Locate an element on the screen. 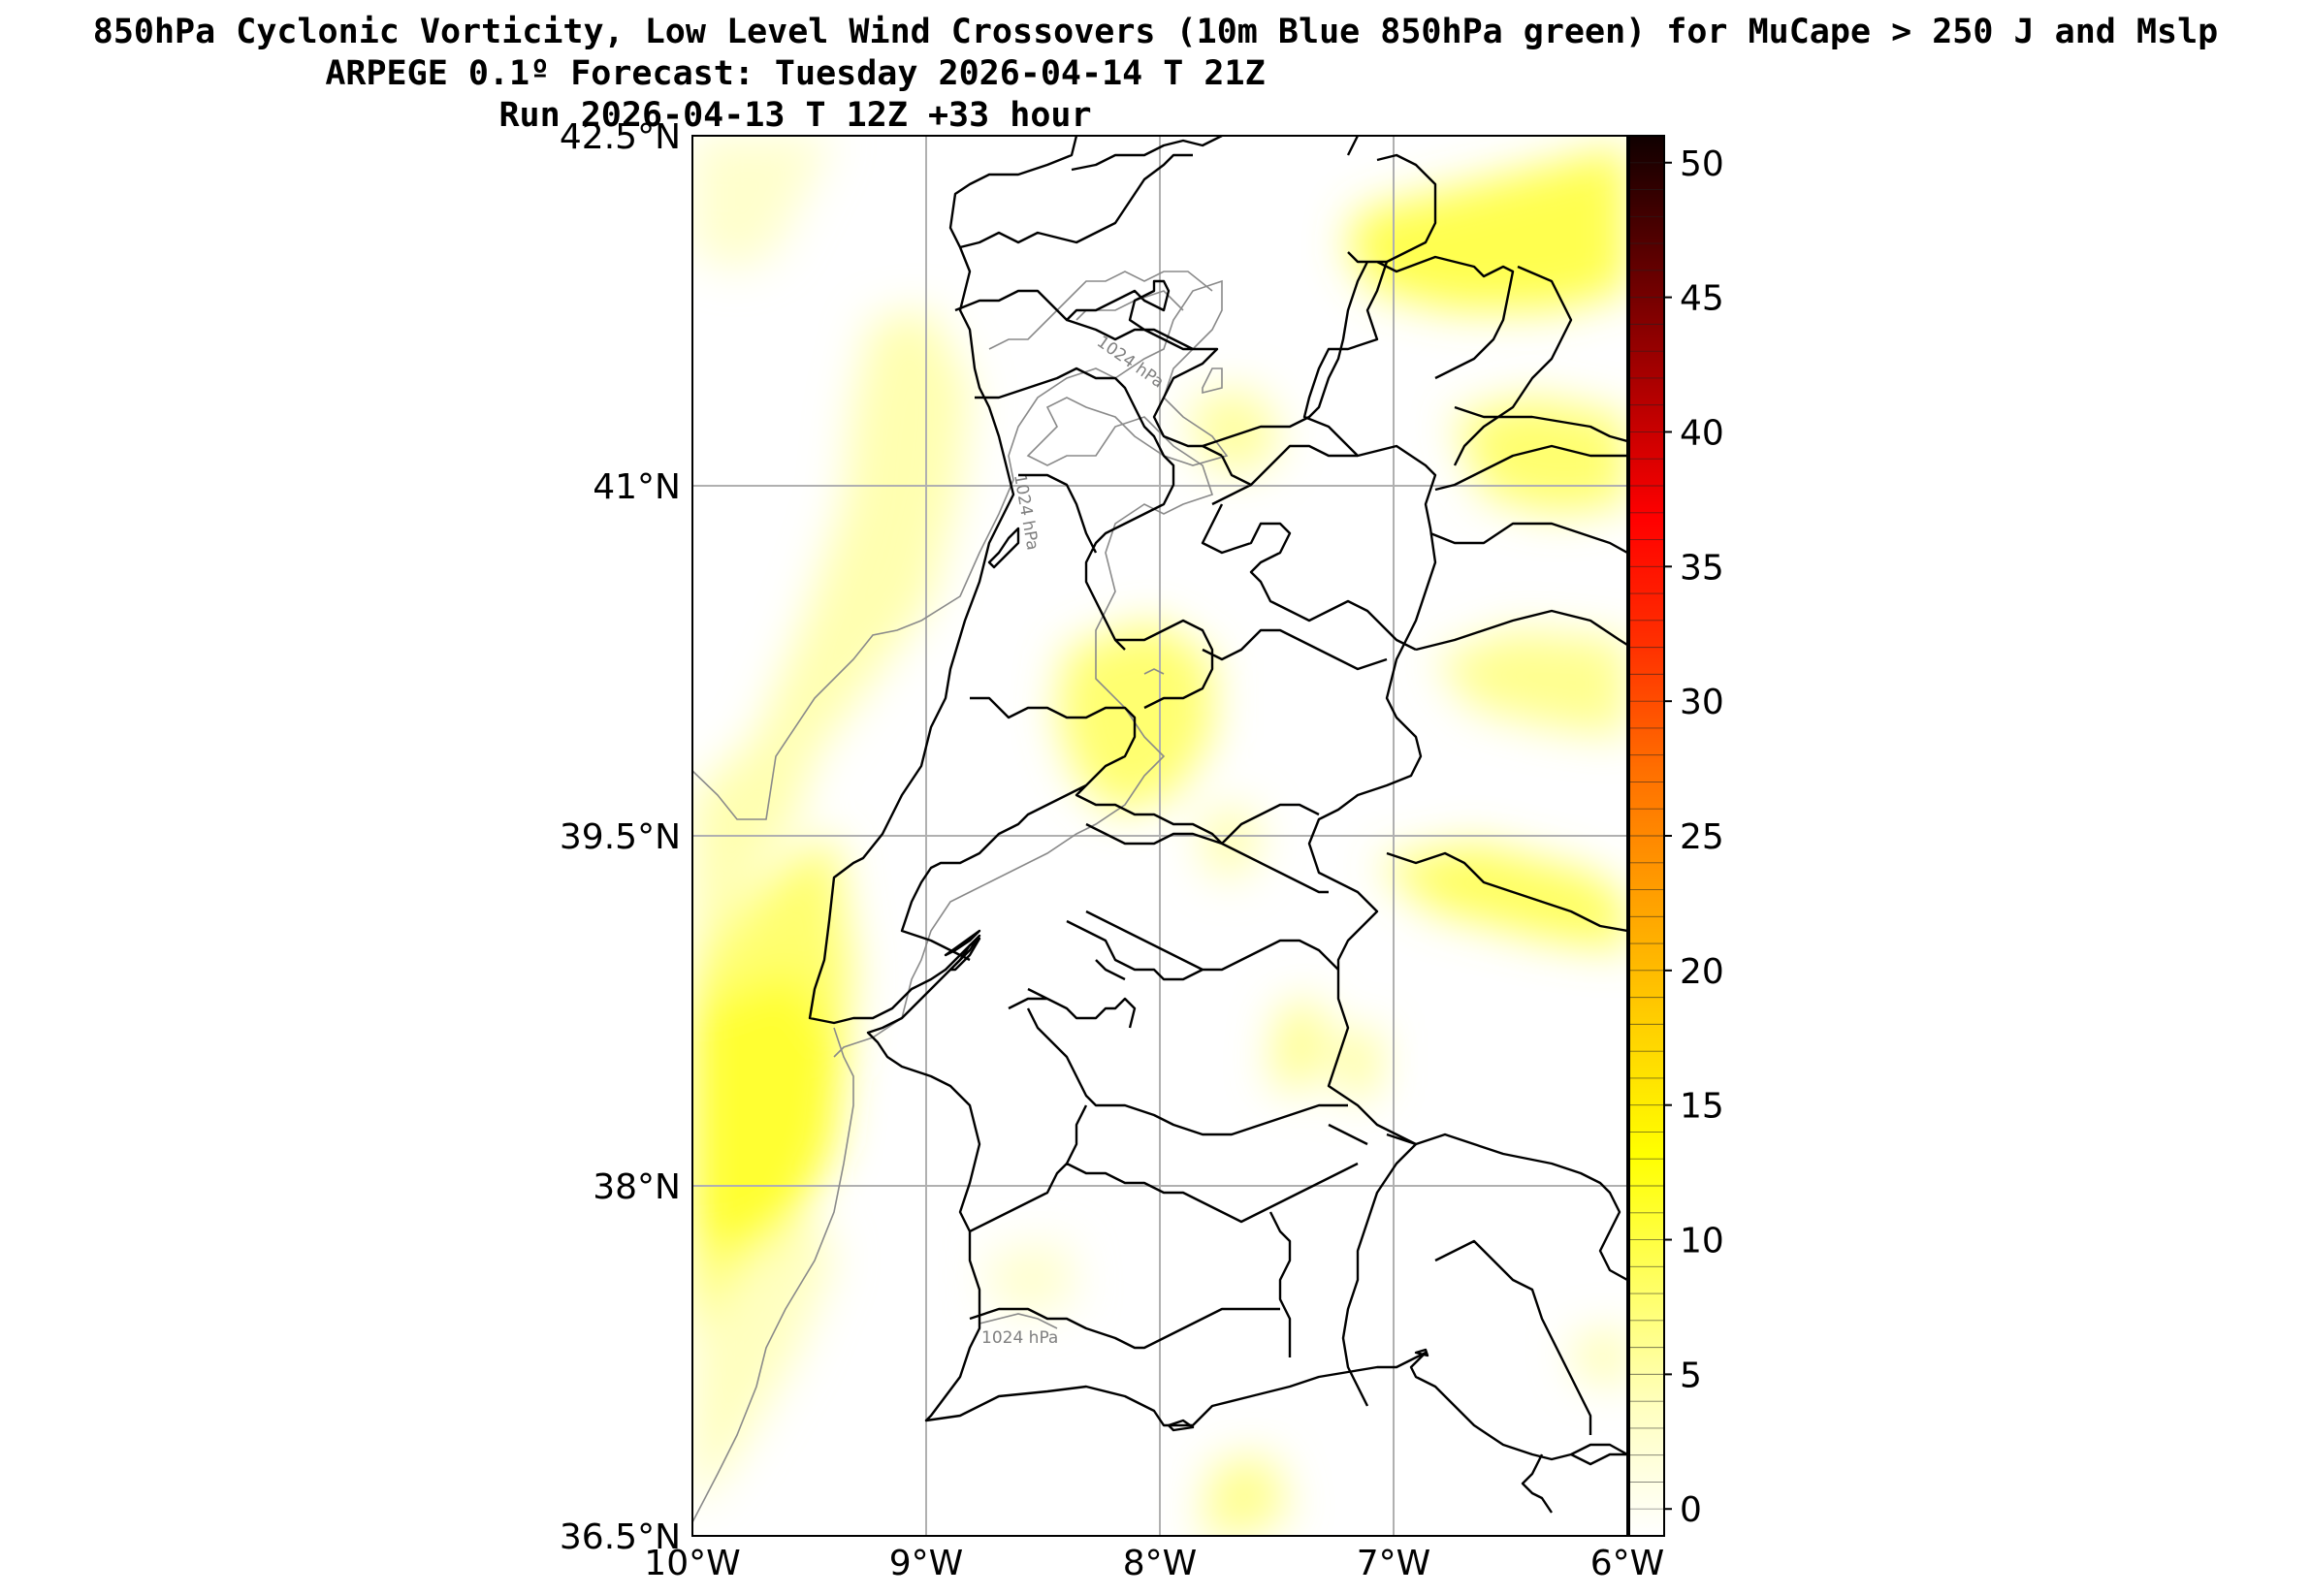 The height and width of the screenshot is (1596, 2311). colorbar-tick-label: 35 is located at coordinates (1702, 568).